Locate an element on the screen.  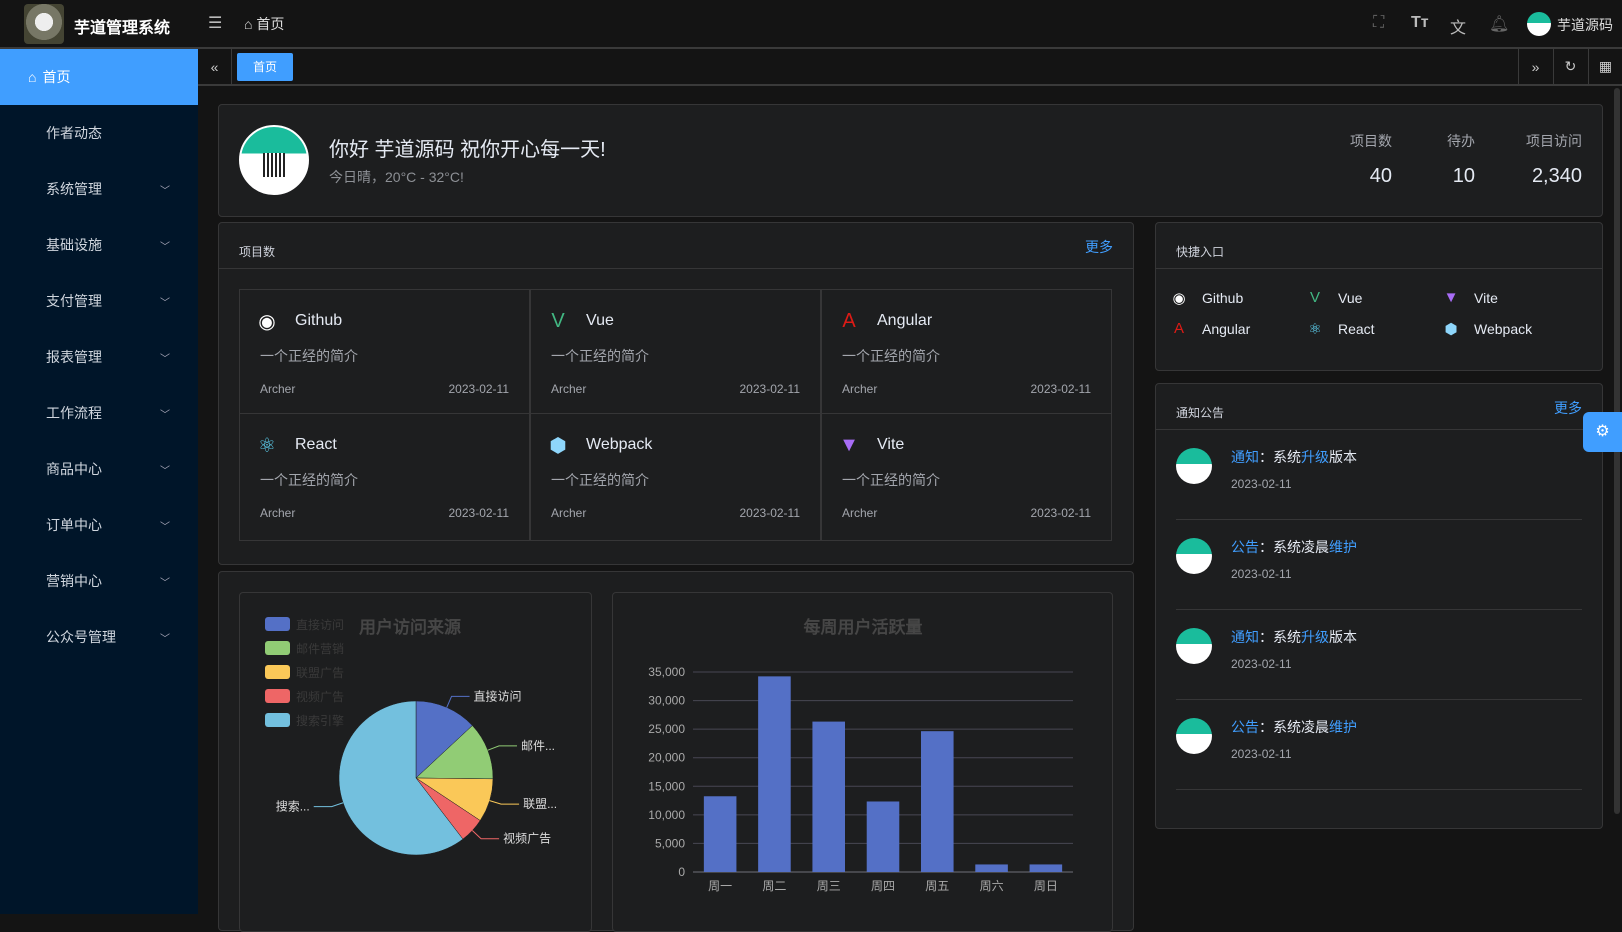
legend-label: 视频广告 is located at coordinates (320, 696).